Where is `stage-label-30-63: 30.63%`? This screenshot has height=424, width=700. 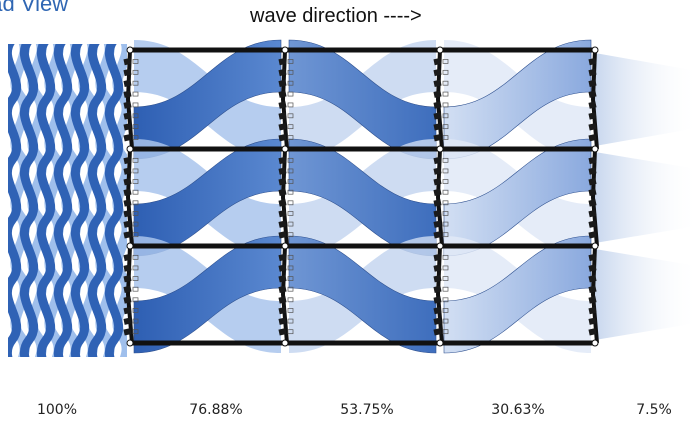 stage-label-30-63: 30.63% is located at coordinates (518, 410).